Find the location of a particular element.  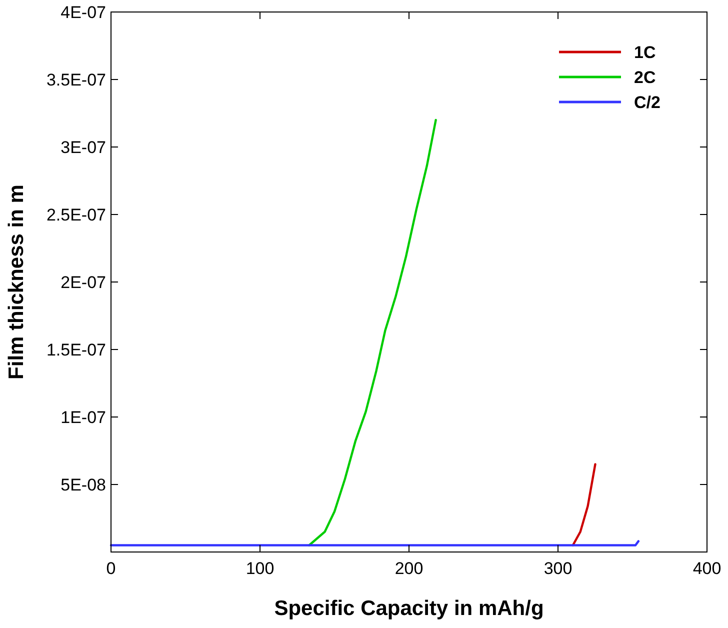

y-tick-label: 3.5E-07 is located at coordinates (76, 80).